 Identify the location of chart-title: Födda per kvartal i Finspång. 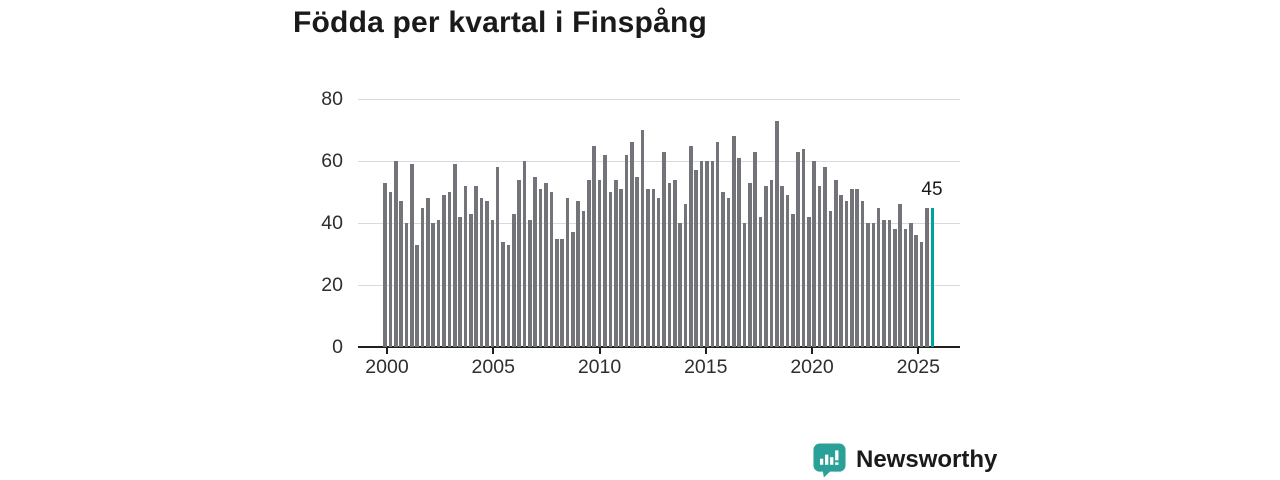
(500, 22).